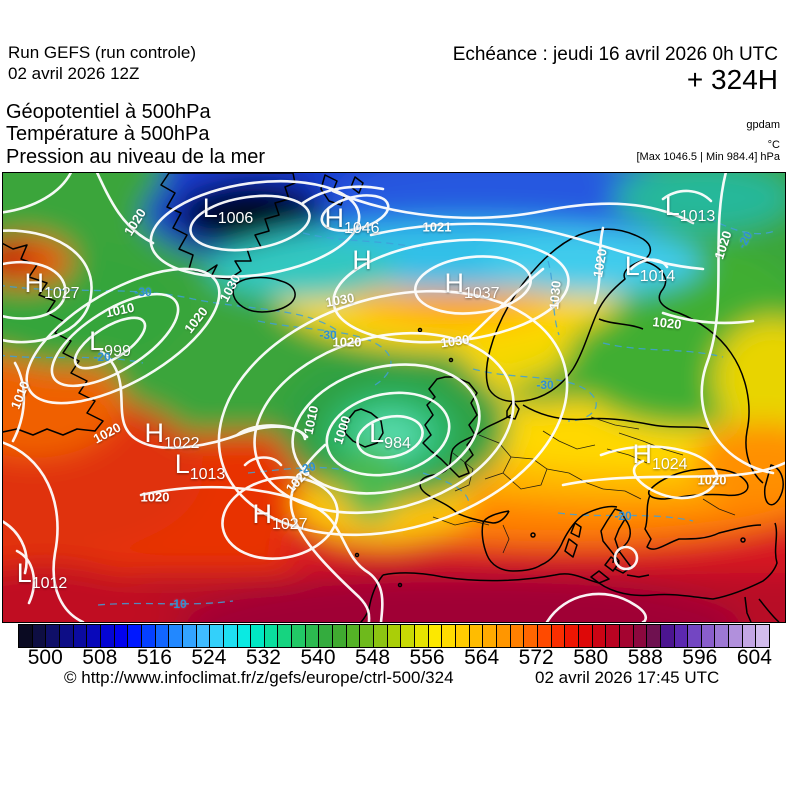 This screenshot has height=789, width=788. Describe the element at coordinates (74, 73) in the screenshot. I see `run-date-label: 02 avril 2026 12Z` at that location.